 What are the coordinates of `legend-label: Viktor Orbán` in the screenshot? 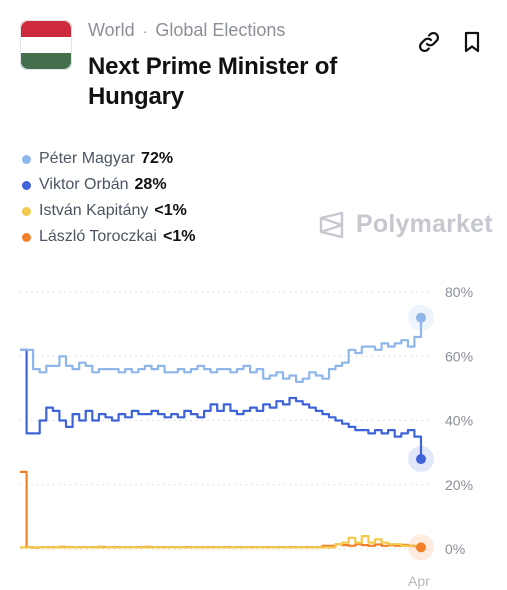 It's located at (84, 184).